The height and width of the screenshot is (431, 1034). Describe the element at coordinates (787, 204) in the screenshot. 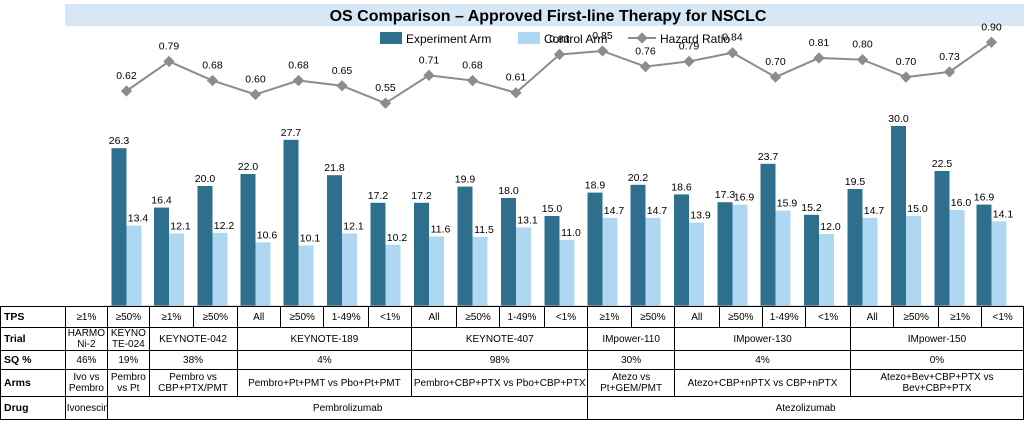

I see `control-value-label: 15.9` at that location.